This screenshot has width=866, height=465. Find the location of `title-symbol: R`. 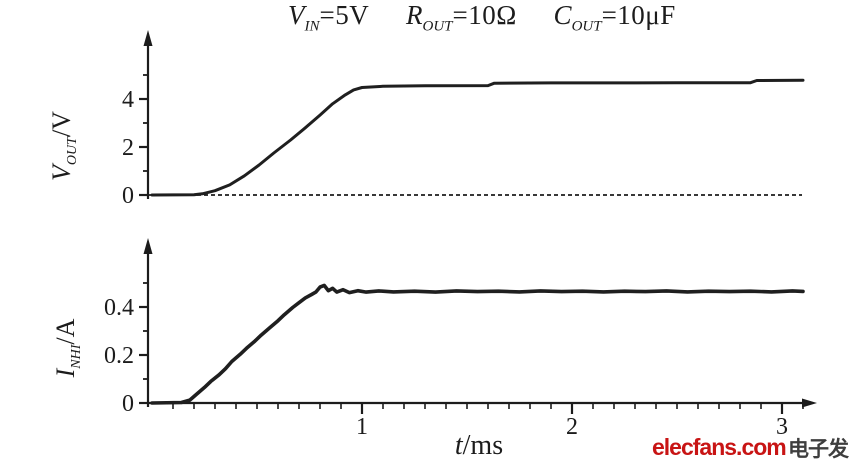

title-symbol: R is located at coordinates (414, 15).